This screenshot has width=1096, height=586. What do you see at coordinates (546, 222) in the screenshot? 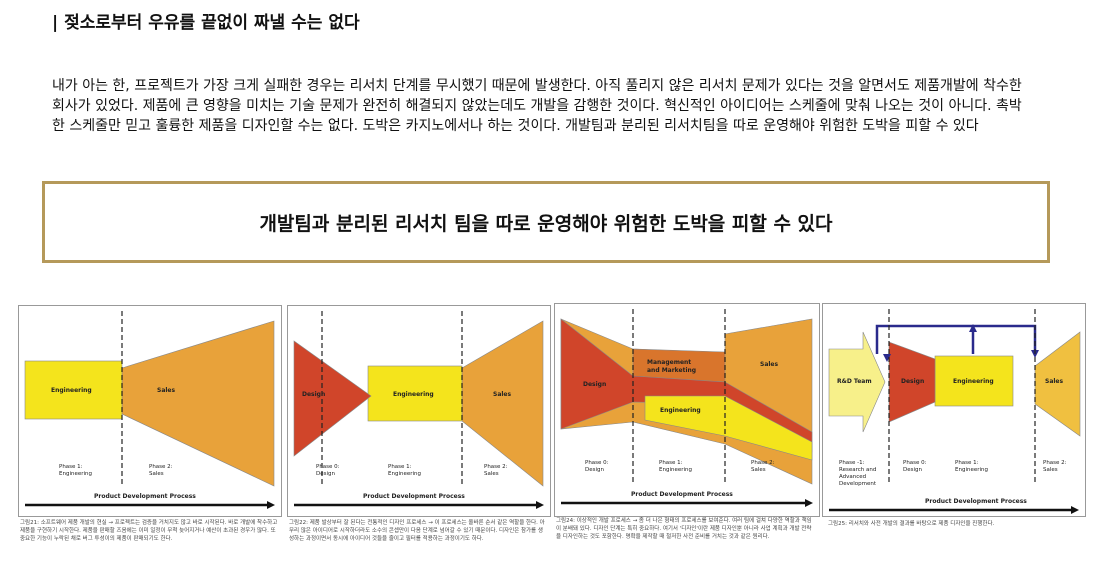
I see `callout: 개발팀과 분리된 리서치 팀을 따로 운영해야 위험한 도박을 피할 수 있다` at bounding box center [546, 222].